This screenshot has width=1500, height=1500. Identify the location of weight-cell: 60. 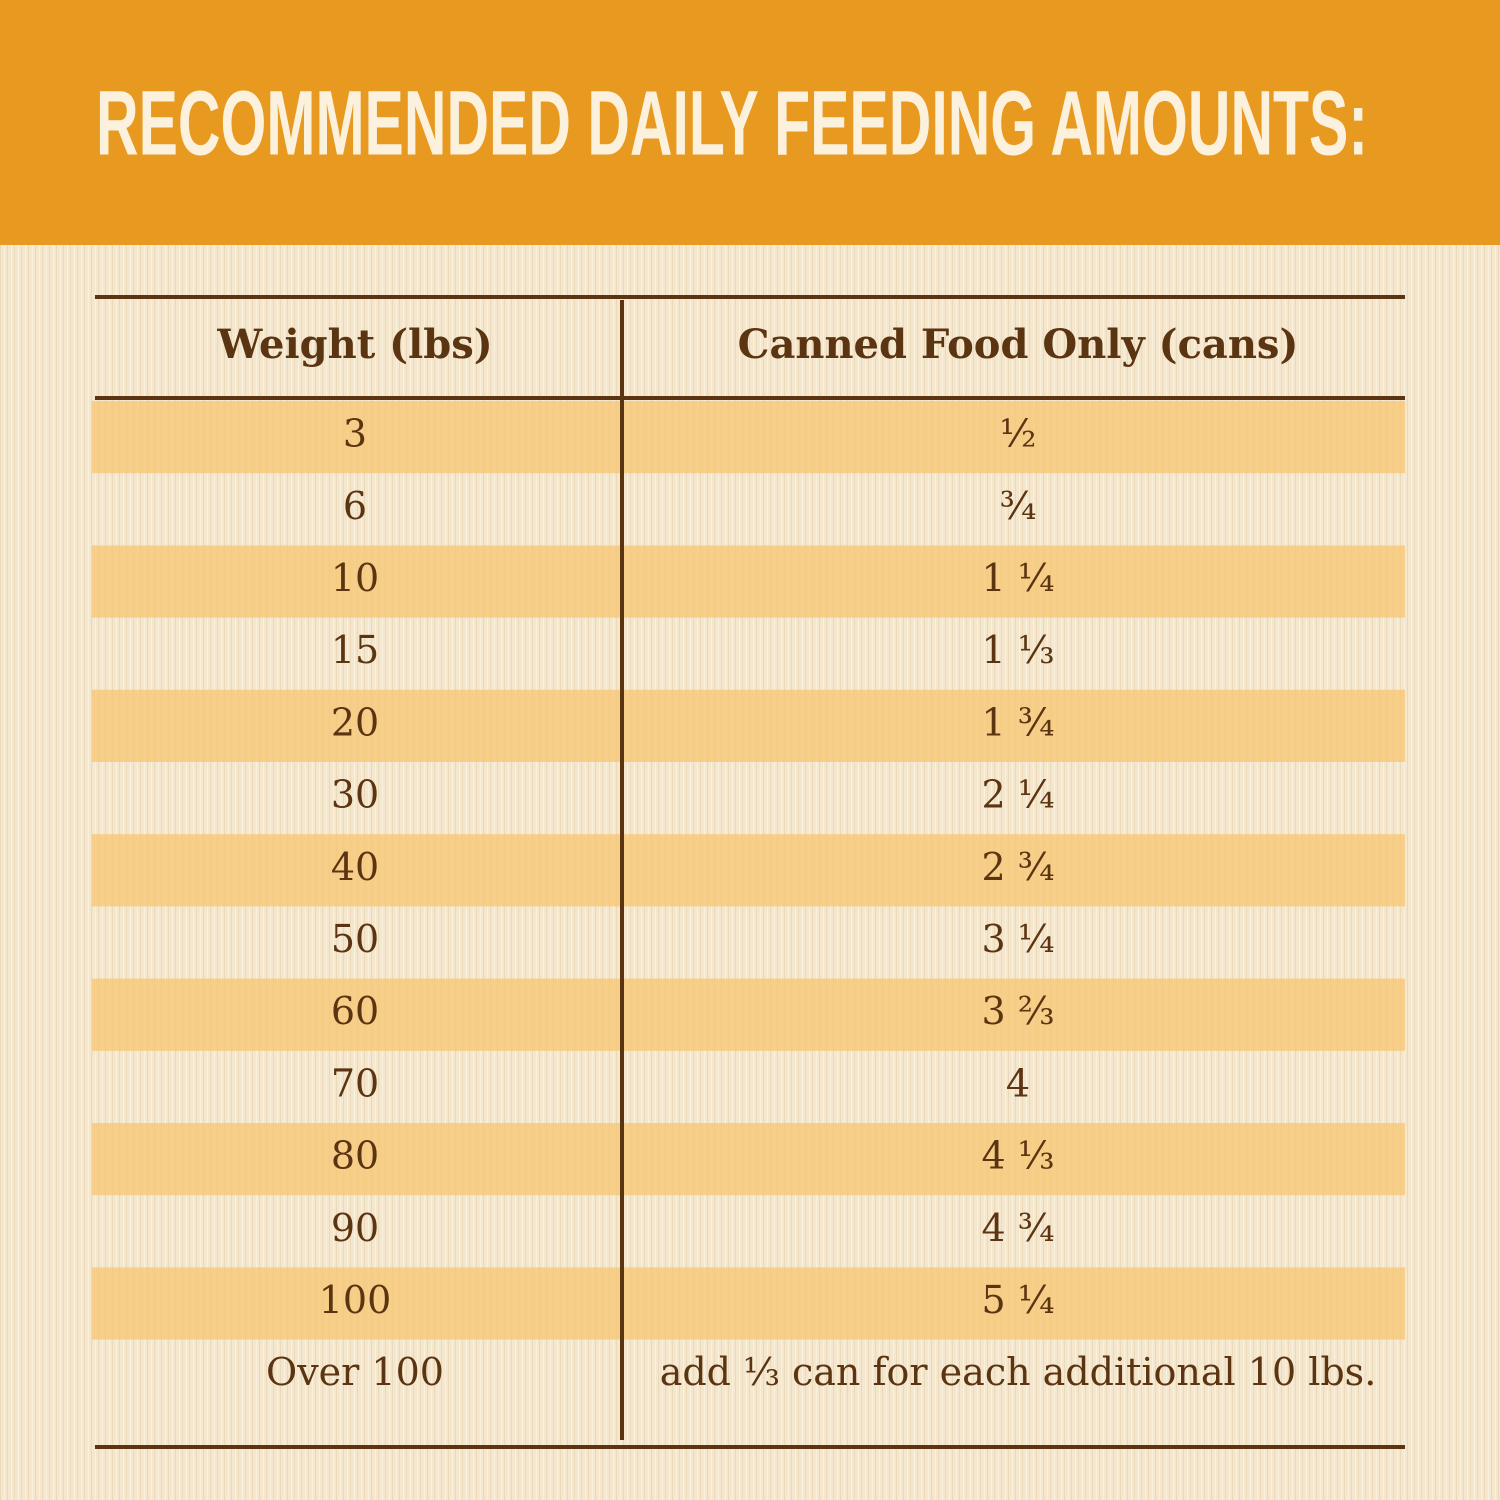
(355, 1011).